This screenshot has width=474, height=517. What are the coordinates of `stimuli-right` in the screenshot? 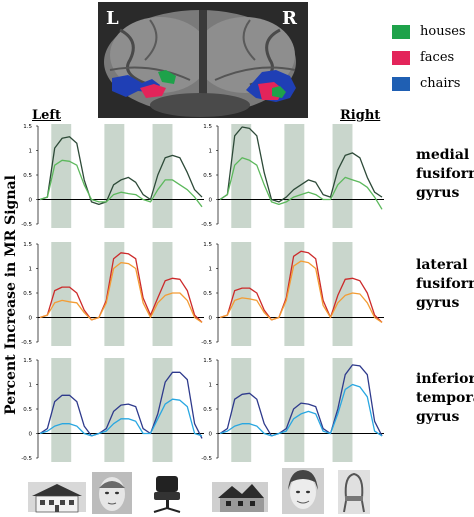 It's located at (291, 491).